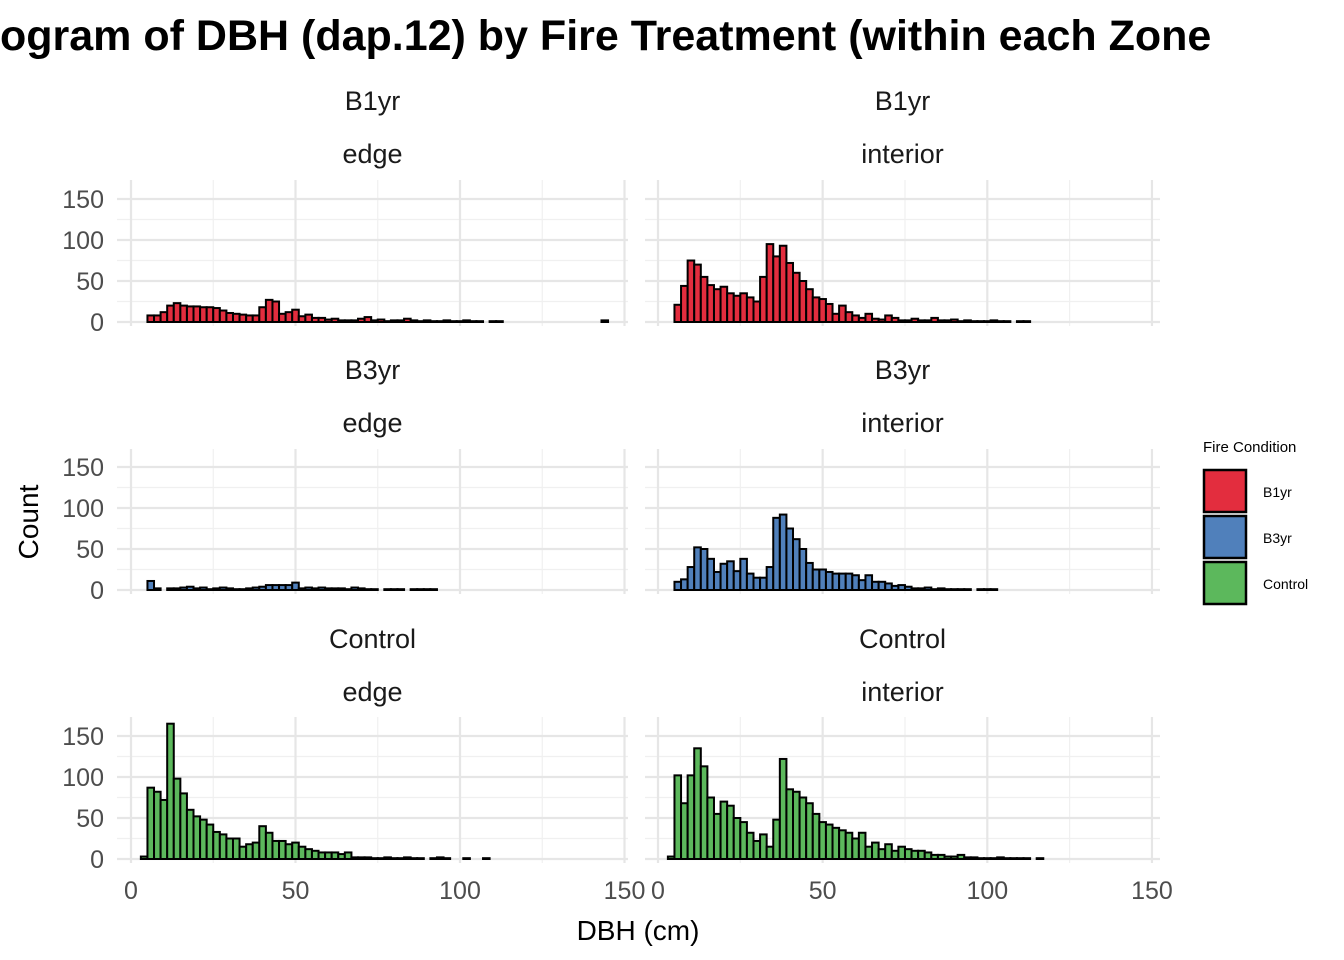 This screenshot has height=960, width=1344. What do you see at coordinates (1277, 538) in the screenshot?
I see `legend-label: B3yr` at bounding box center [1277, 538].